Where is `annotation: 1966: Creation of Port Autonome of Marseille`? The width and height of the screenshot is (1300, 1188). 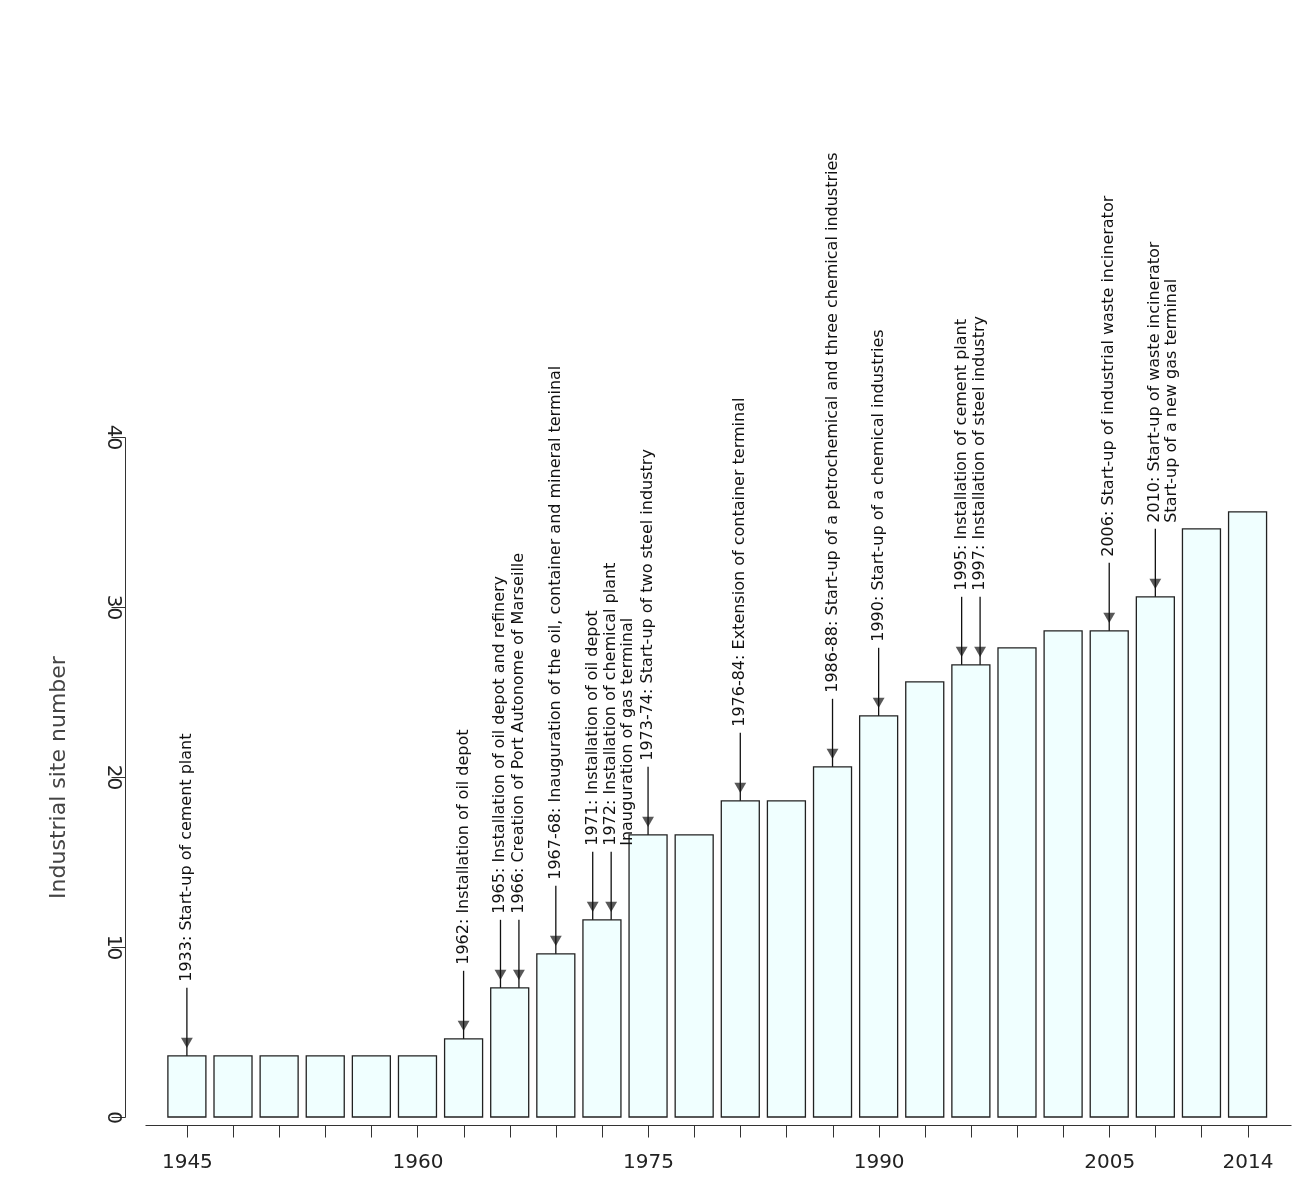
annotation: 1966: Creation of Port Autonome of Marseille is located at coordinates (517, 733).